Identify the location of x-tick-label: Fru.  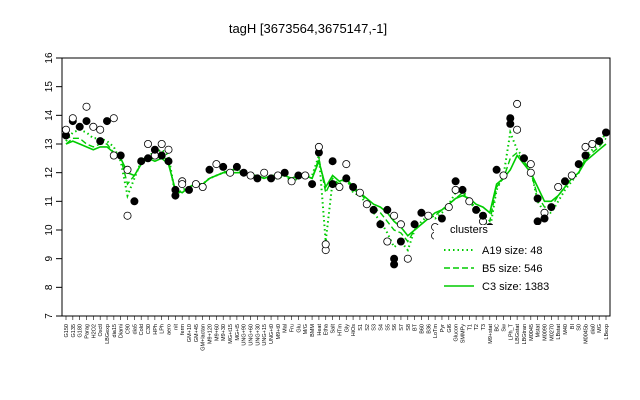
(293, 328).